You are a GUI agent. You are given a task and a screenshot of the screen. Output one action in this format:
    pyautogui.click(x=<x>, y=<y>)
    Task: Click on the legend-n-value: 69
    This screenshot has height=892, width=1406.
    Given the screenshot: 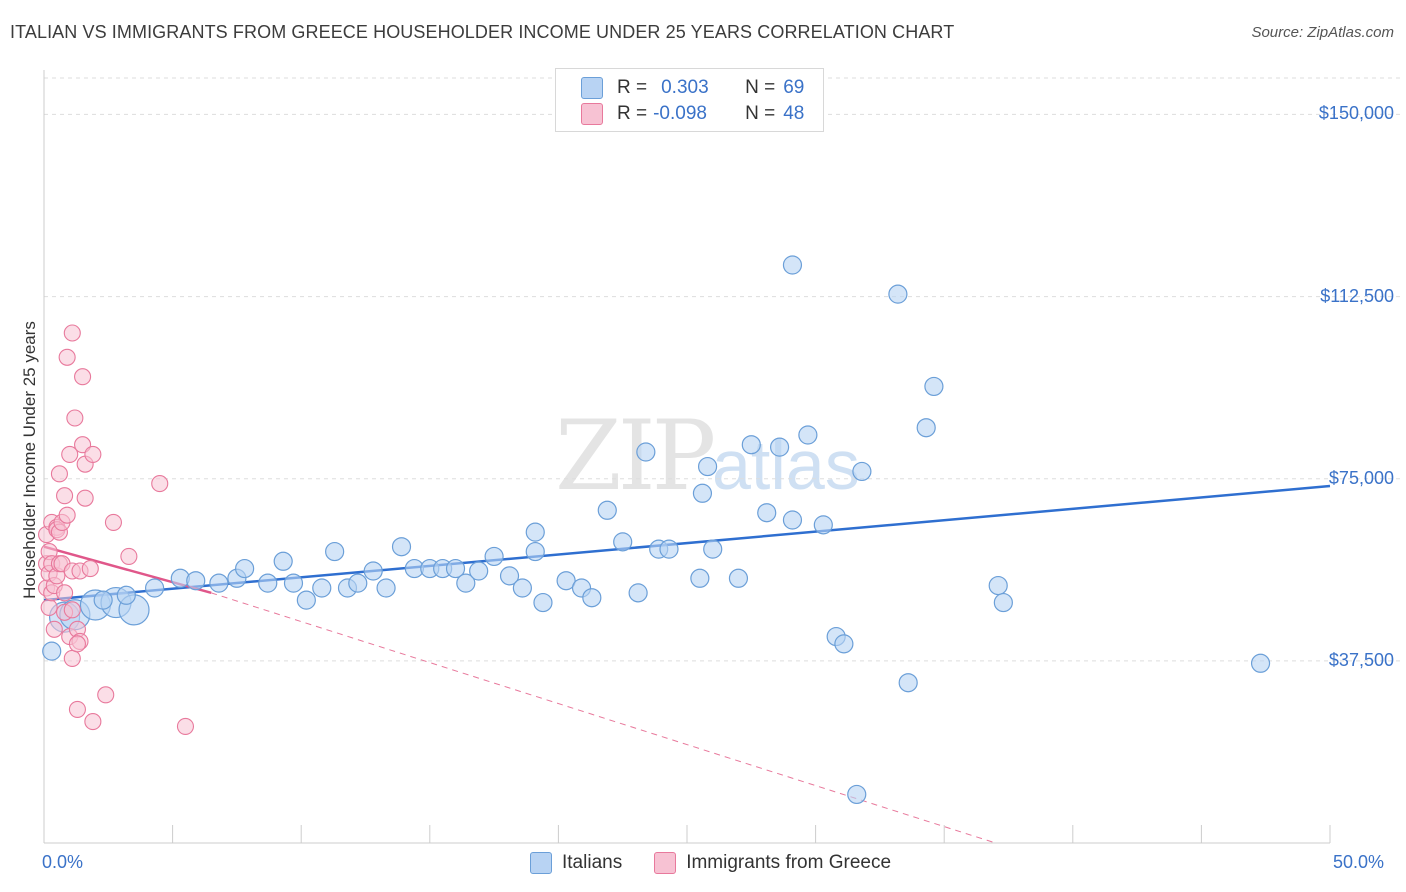 What is the action you would take?
    pyautogui.click(x=794, y=87)
    